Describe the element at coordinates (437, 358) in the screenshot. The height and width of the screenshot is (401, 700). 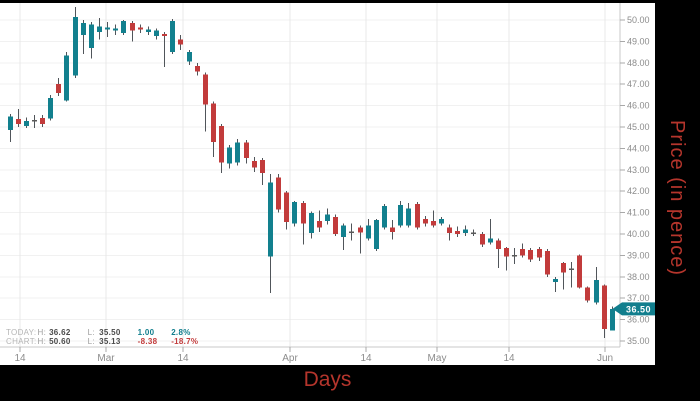
I see `x-tick-label: May` at that location.